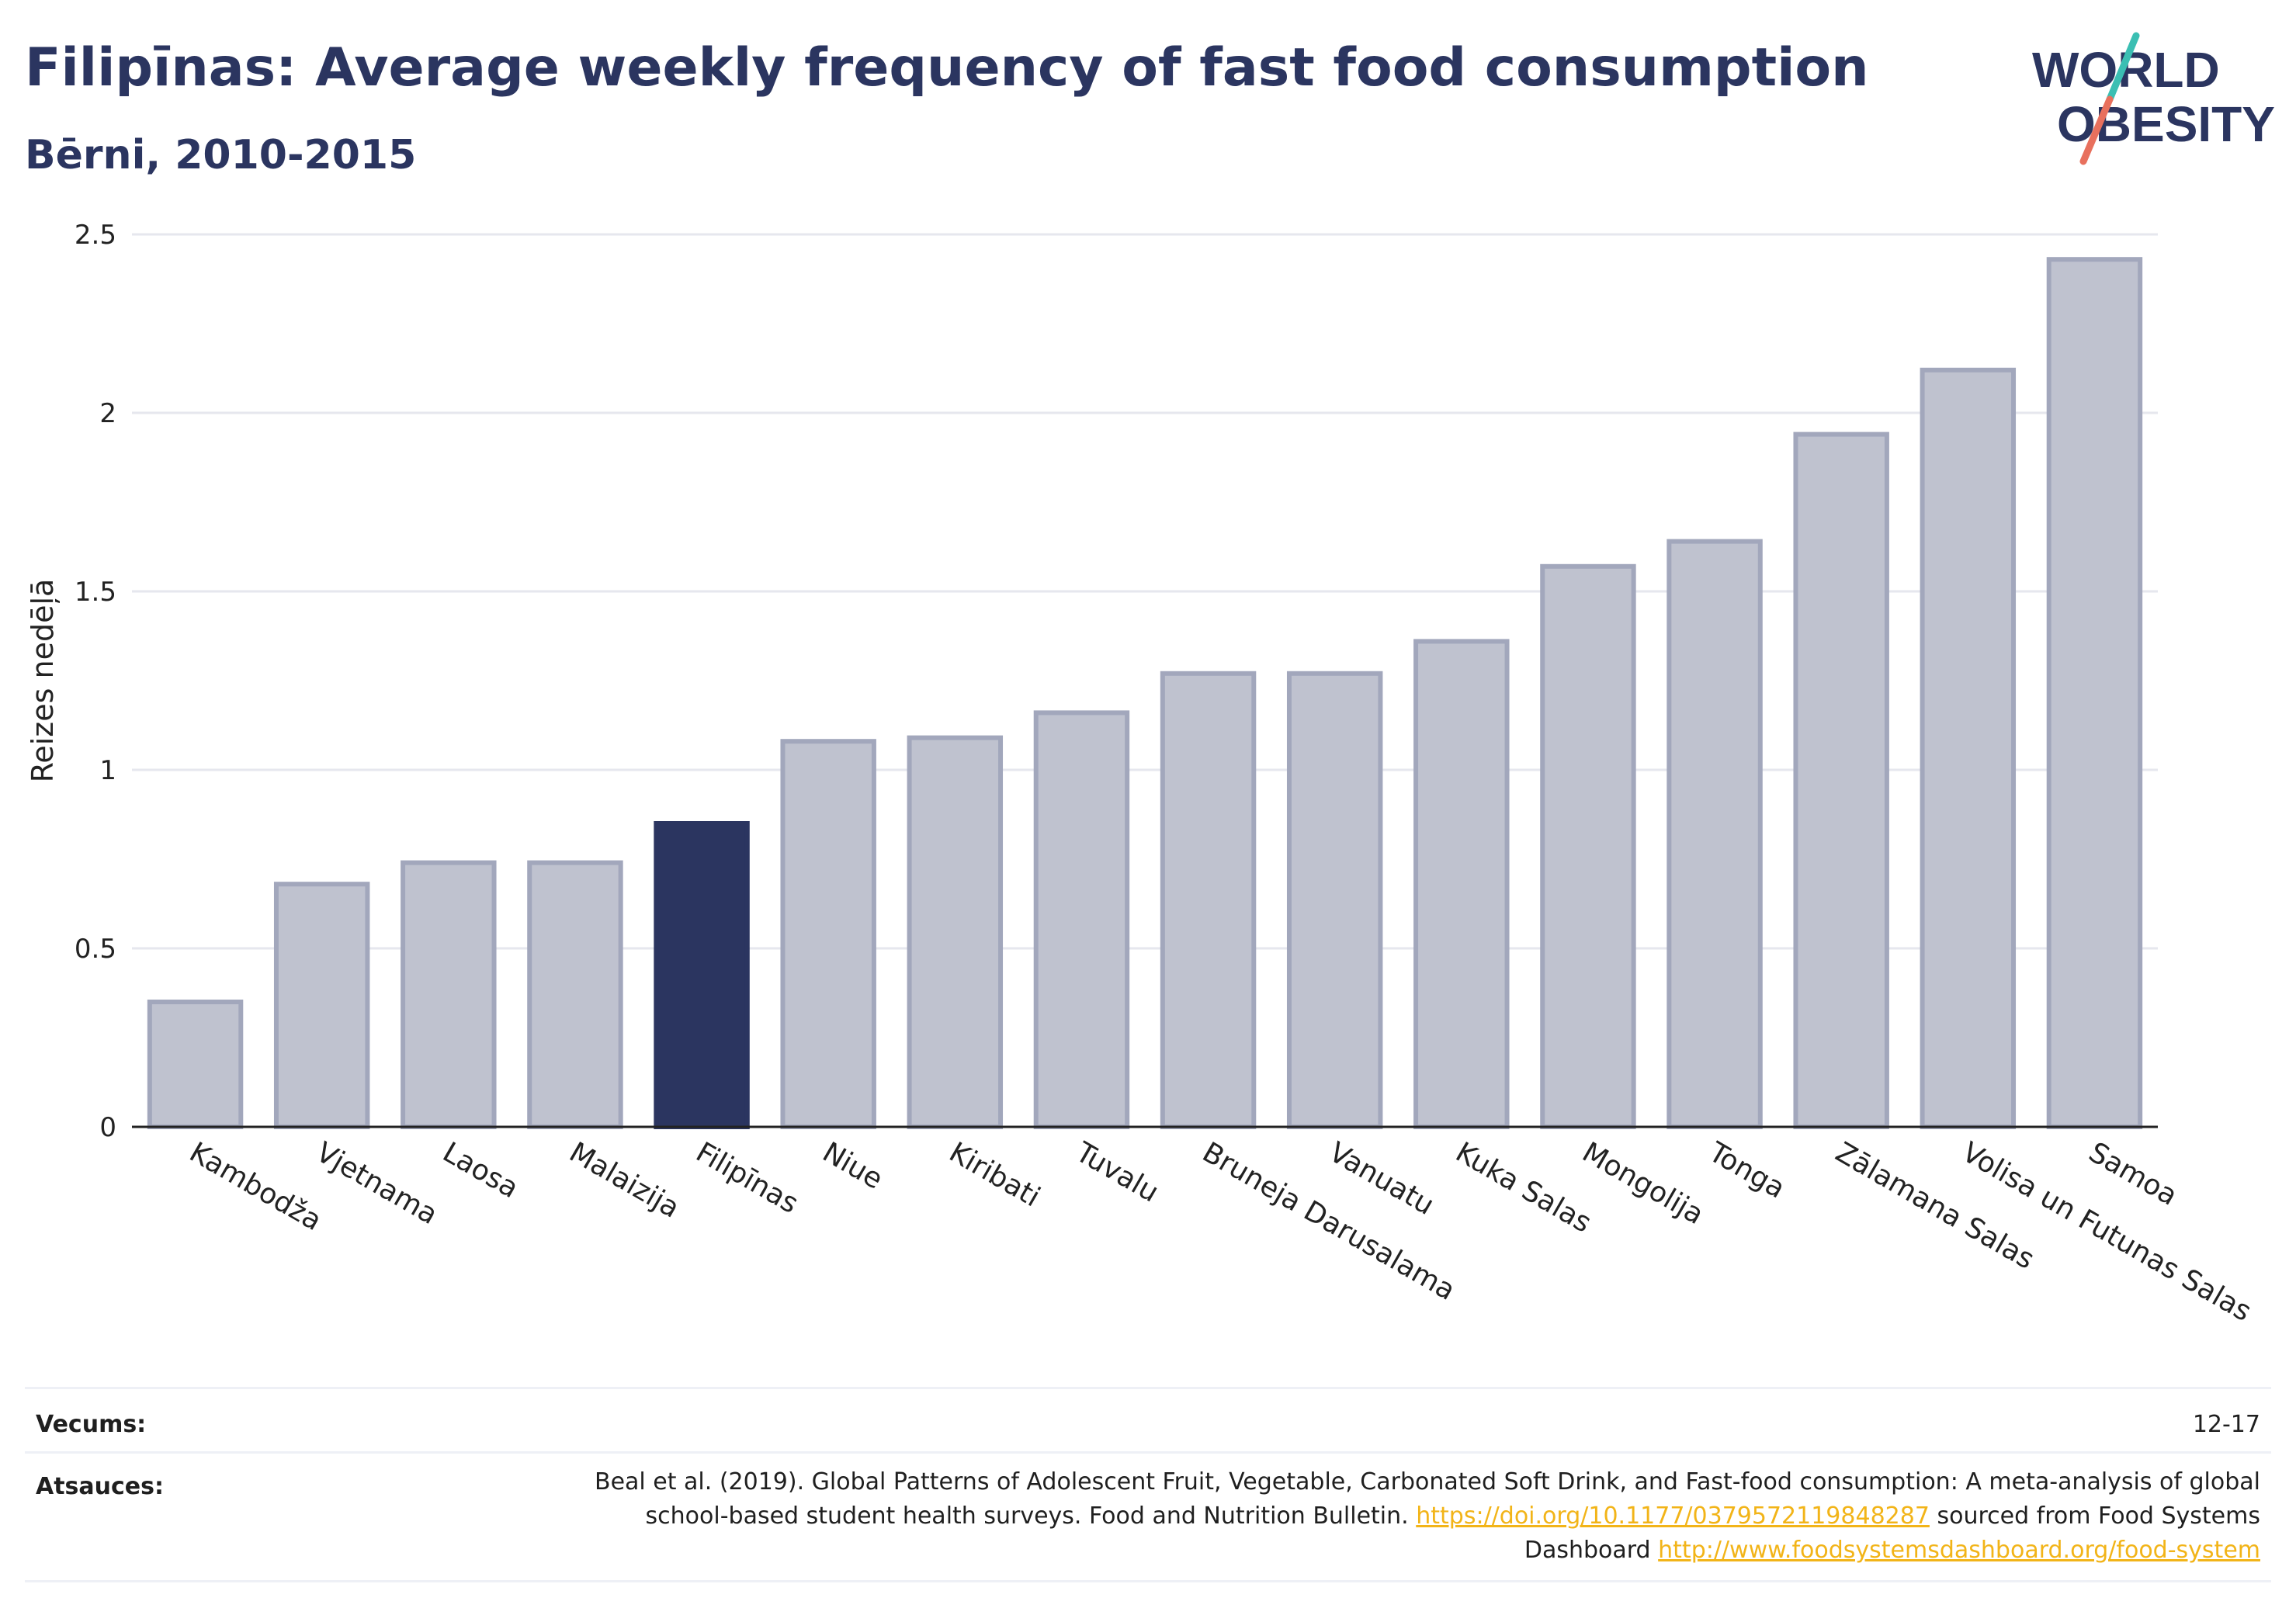 The height and width of the screenshot is (1622, 2296). I want to click on y-axis-title: Reizes nedēļā, so click(43, 681).